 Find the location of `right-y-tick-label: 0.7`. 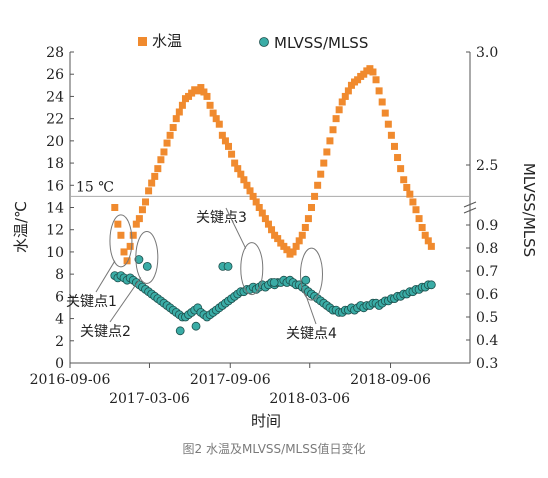

right-y-tick-label: 0.7 is located at coordinates (487, 272).